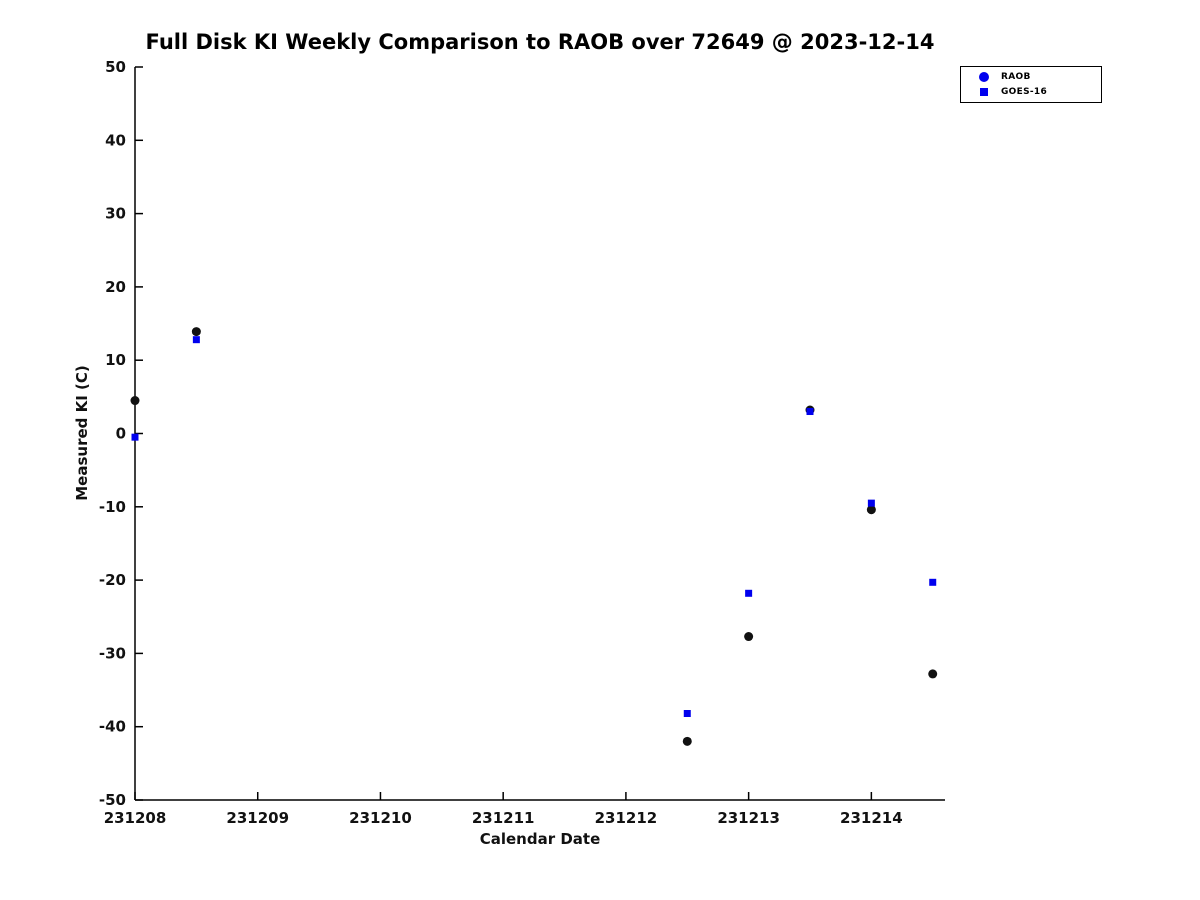  Describe the element at coordinates (540, 839) in the screenshot. I see `x-axis-label: Calendar Date` at that location.